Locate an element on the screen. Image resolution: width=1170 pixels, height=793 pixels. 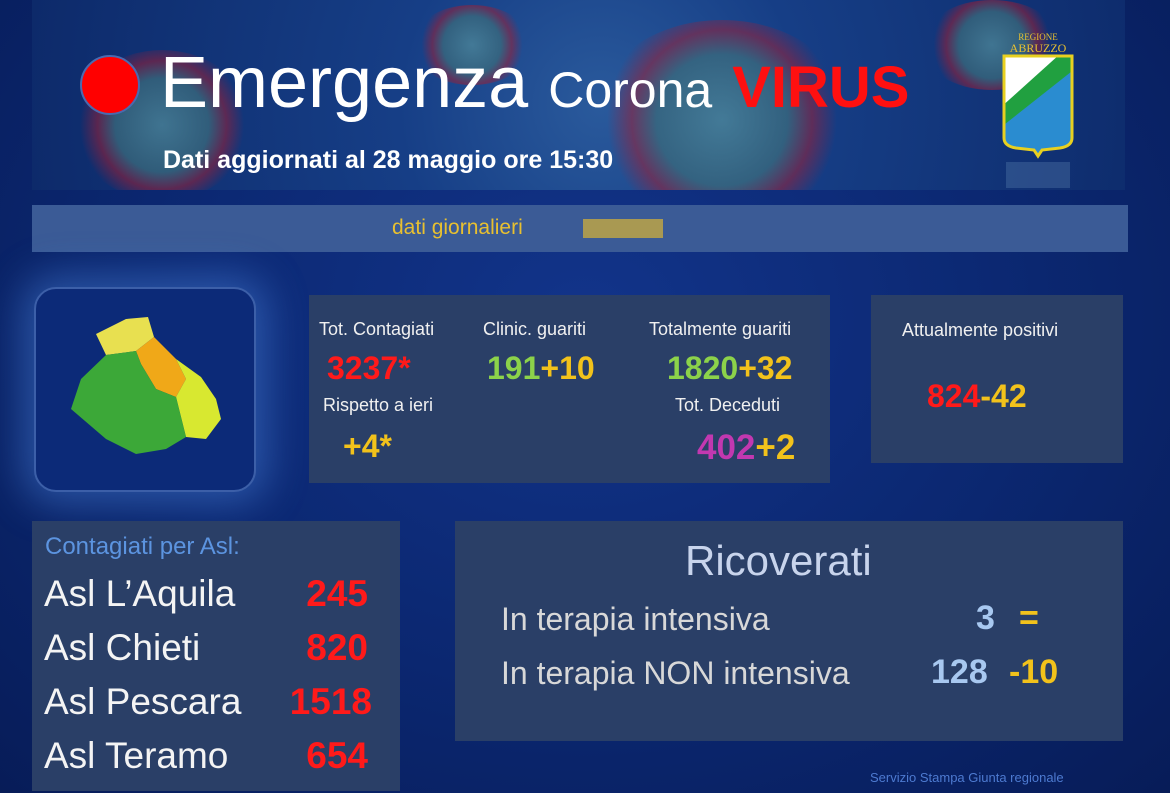
tot-contagiati-label: Tot. Contagiati is located at coordinates (377, 329).